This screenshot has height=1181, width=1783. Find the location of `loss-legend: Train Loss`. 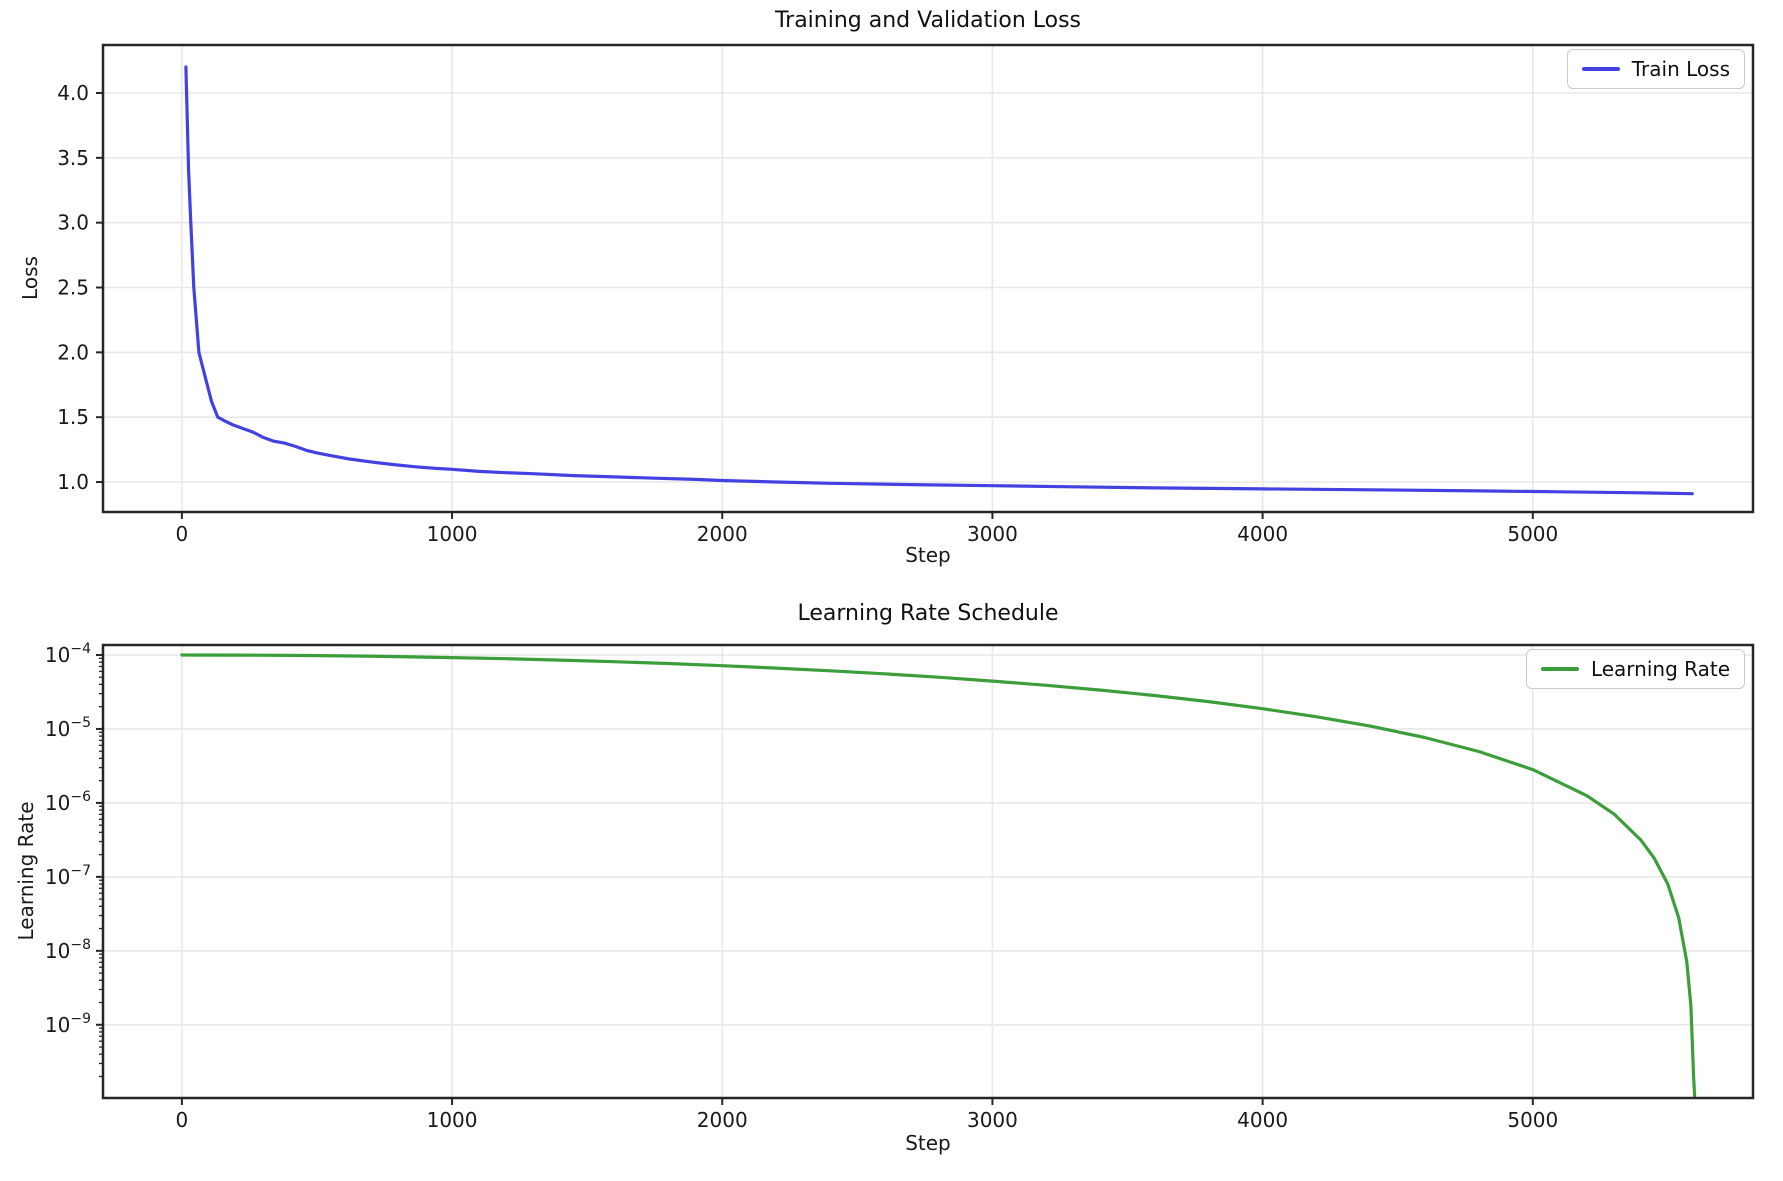

loss-legend: Train Loss is located at coordinates (1655, 69).